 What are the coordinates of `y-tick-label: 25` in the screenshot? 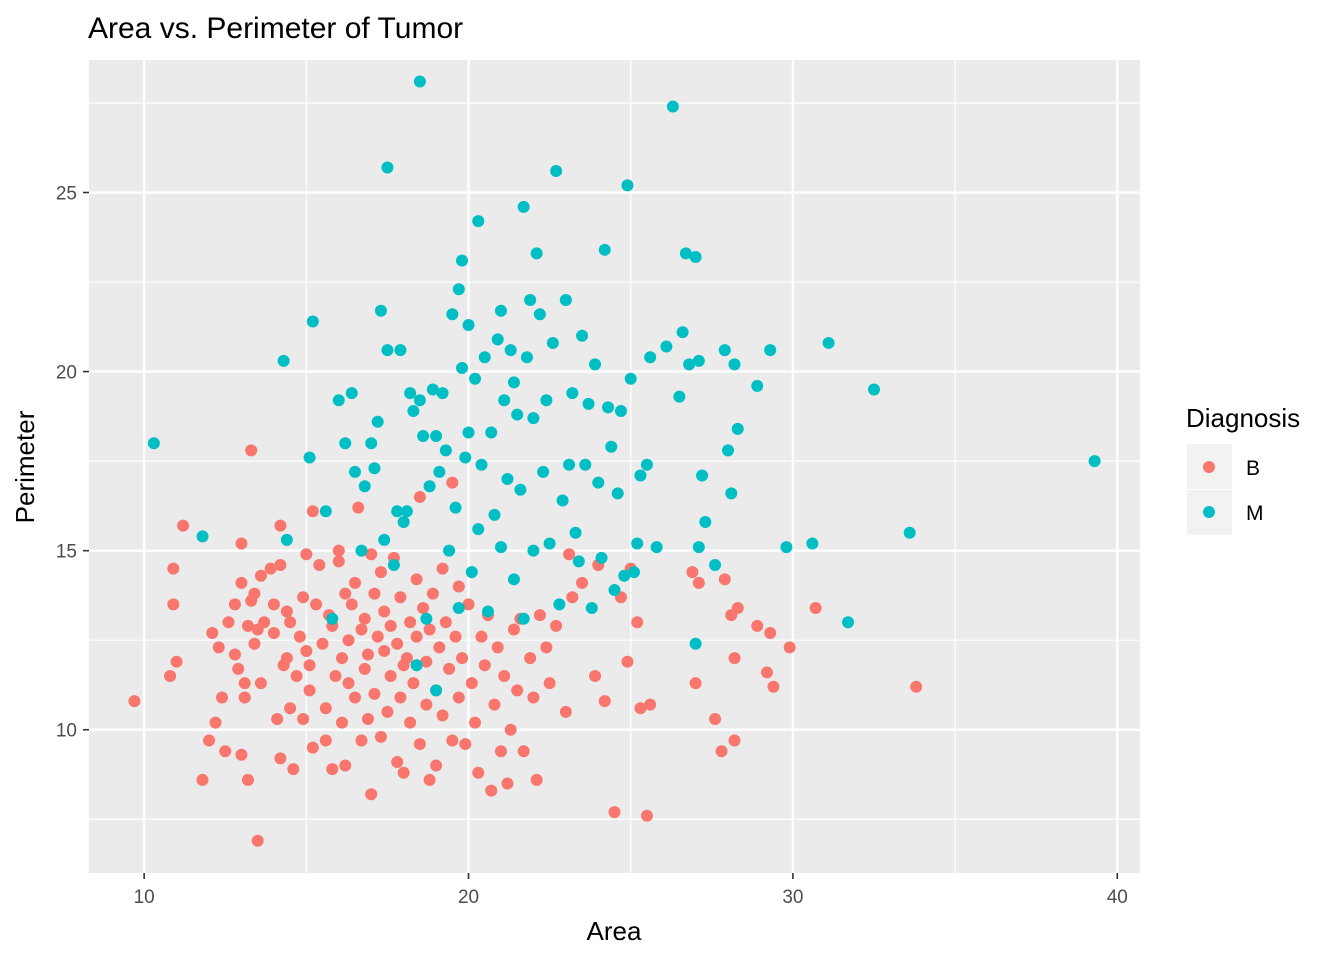 It's located at (66, 194).